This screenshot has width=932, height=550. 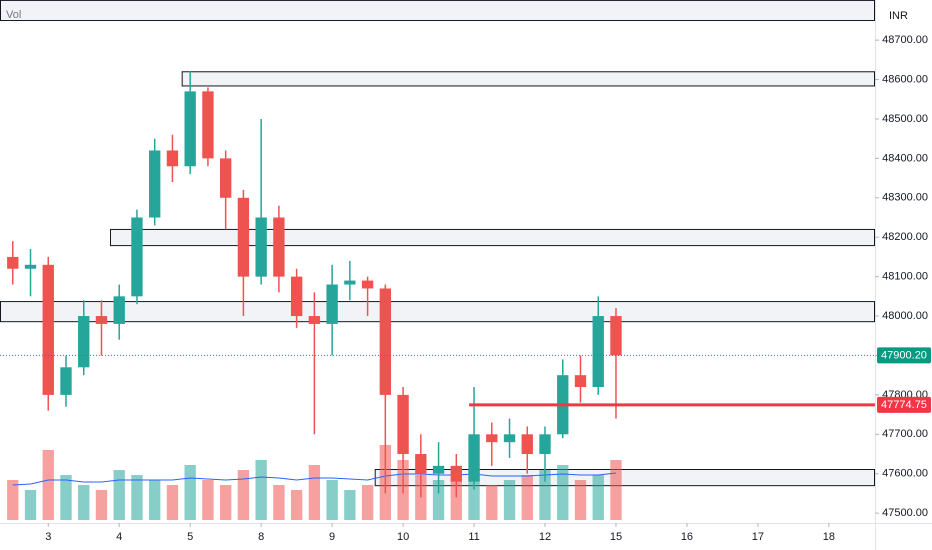 I want to click on y-tick-label: 48700.00, so click(x=905, y=40).